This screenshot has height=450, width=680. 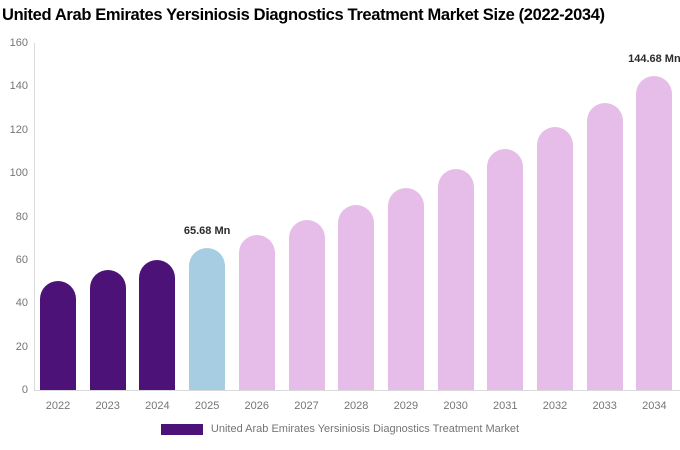 I want to click on x-tick-label: 2023, so click(x=107, y=406).